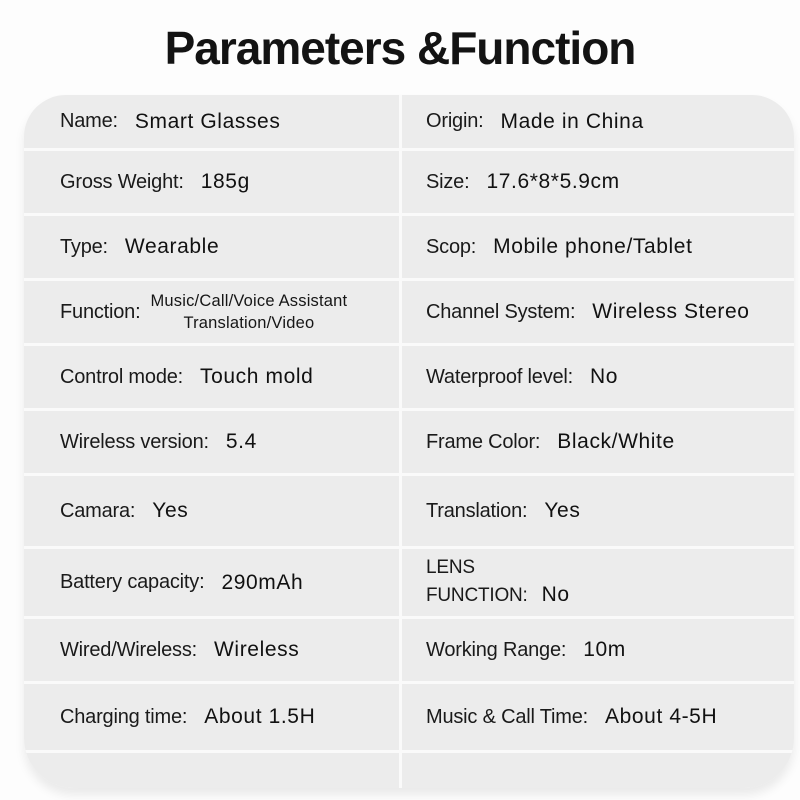 This screenshot has height=800, width=800. What do you see at coordinates (553, 181) in the screenshot?
I see `spec-value: 17.6*8*5.9cm` at bounding box center [553, 181].